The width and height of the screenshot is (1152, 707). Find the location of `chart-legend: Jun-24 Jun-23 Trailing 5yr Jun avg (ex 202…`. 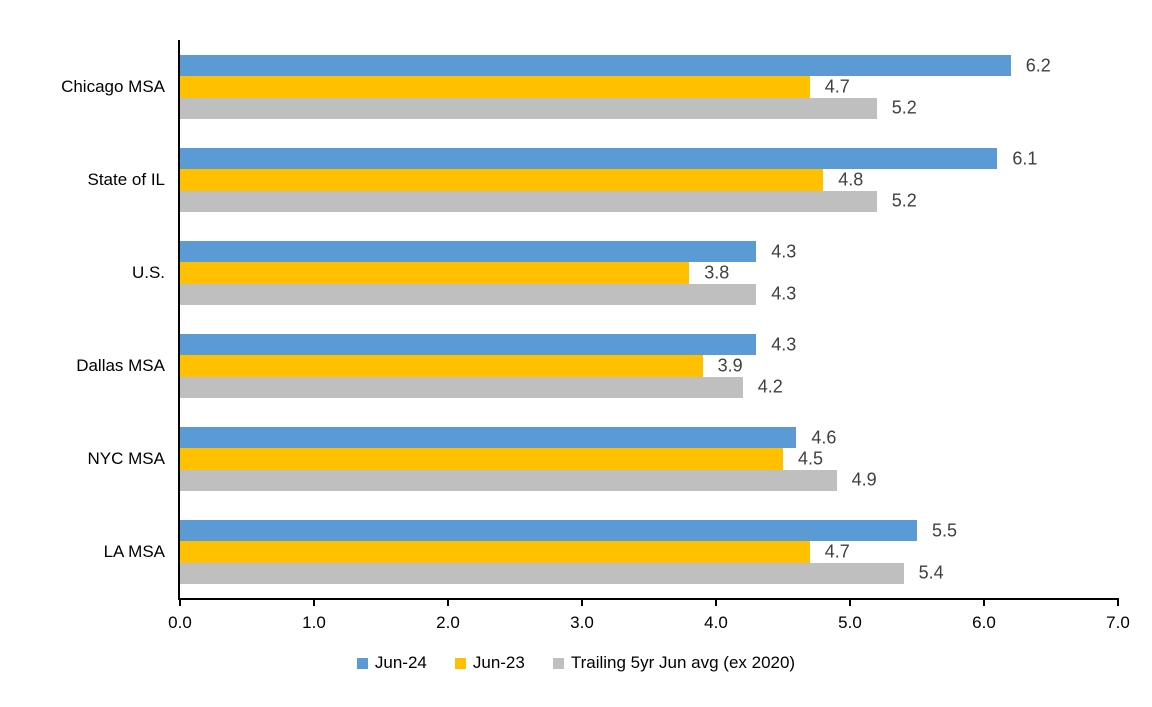

chart-legend: Jun-24 Jun-23 Trailing 5yr Jun avg (ex 202… is located at coordinates (576, 663).